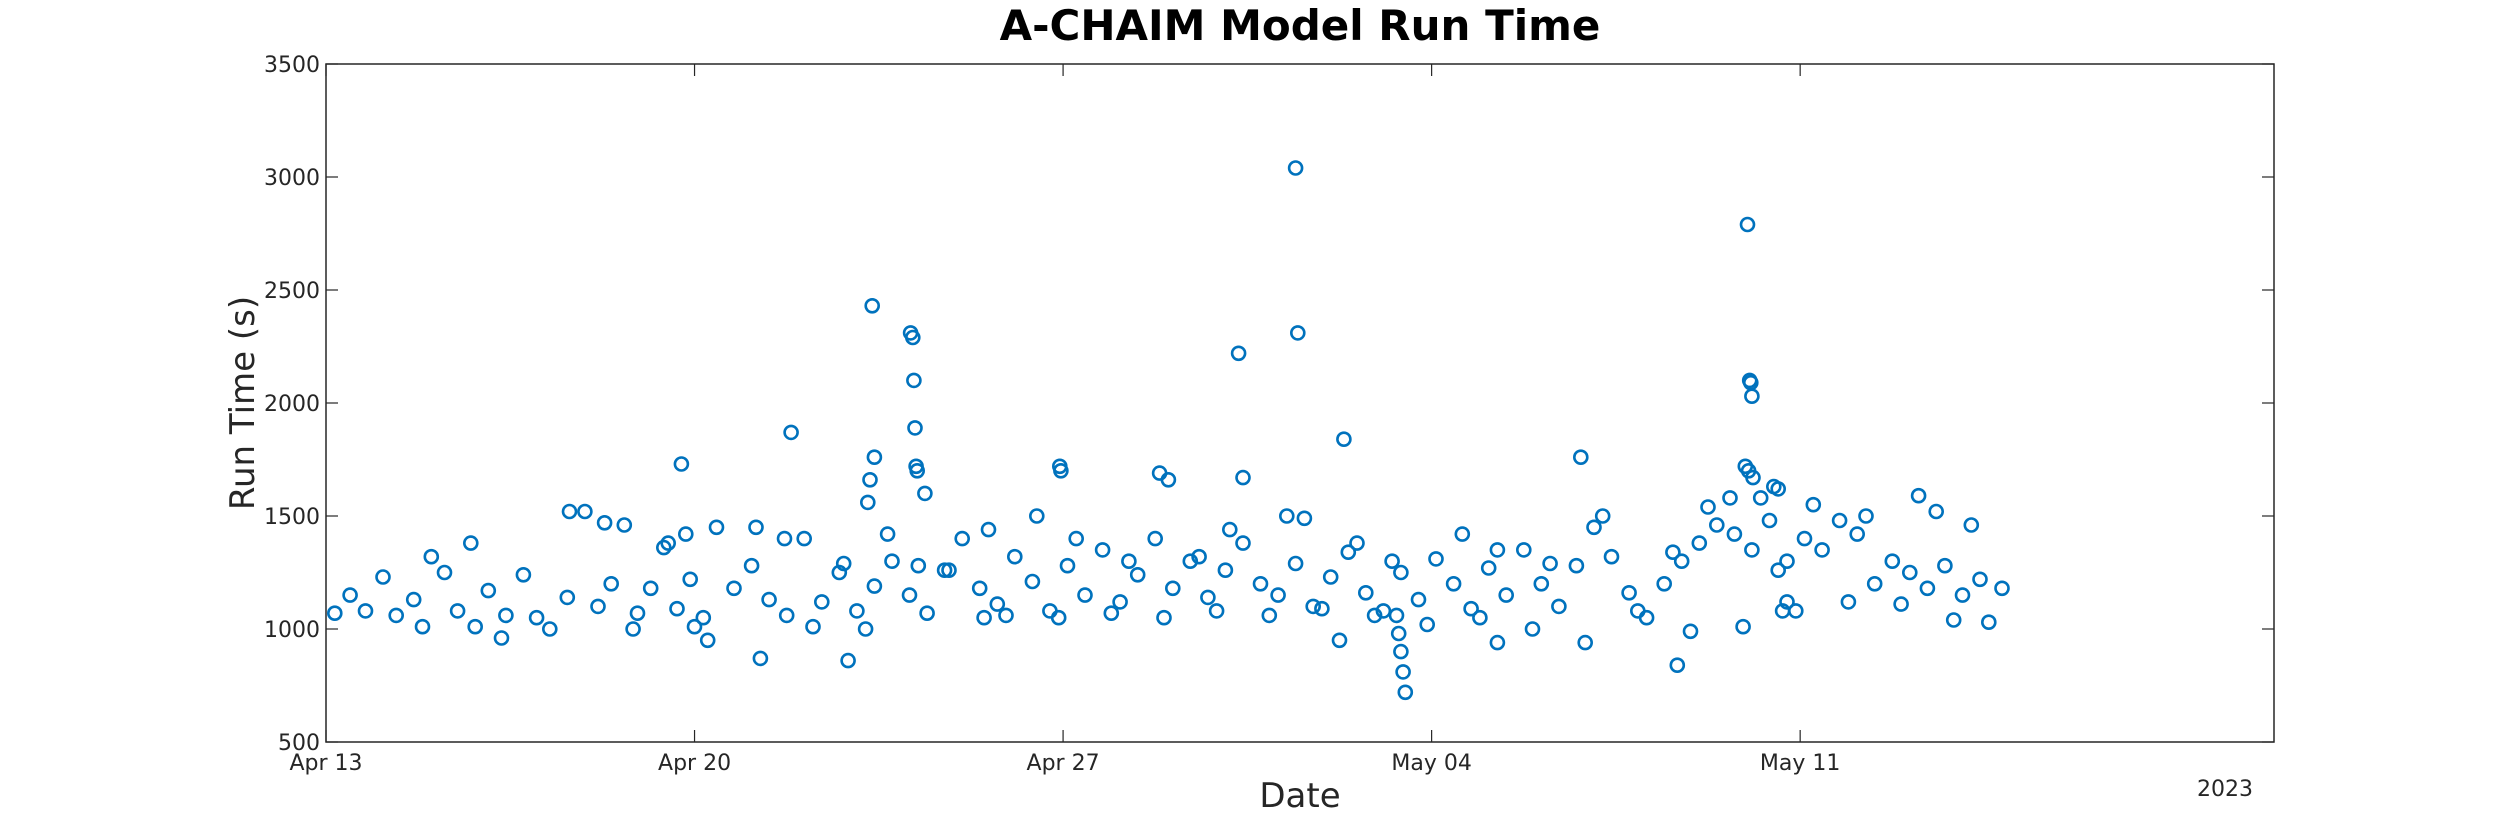 Image resolution: width=2500 pixels, height=837 pixels. Describe the element at coordinates (292, 517) in the screenshot. I see `y-tick-label: 1500` at that location.